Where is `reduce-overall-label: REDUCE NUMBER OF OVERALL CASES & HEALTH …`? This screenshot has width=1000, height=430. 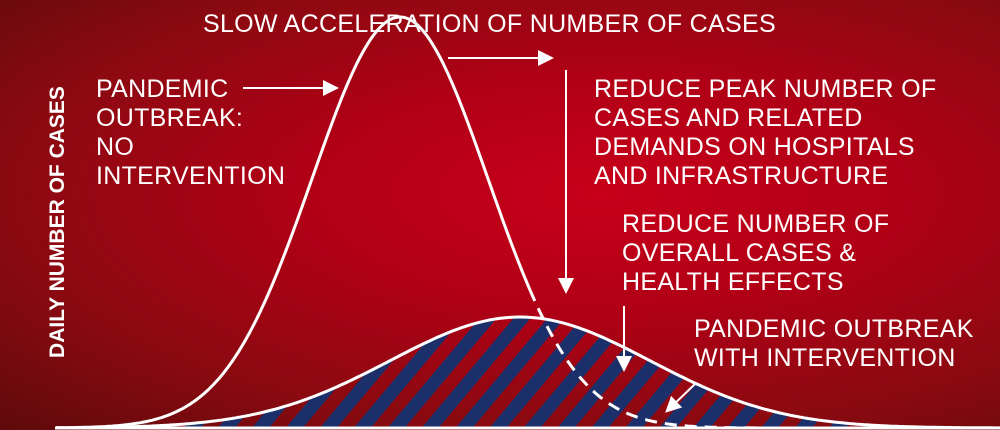
reduce-overall-label: REDUCE NUMBER OF OVERALL CASES & HEALTH … is located at coordinates (756, 253).